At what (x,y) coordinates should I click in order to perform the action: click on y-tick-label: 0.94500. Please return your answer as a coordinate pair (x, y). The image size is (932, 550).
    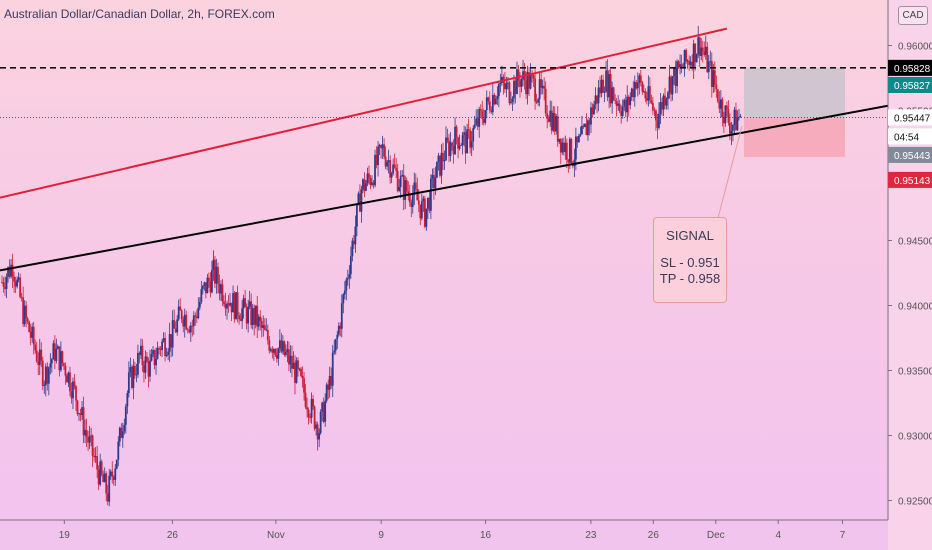
    Looking at the image, I should click on (915, 242).